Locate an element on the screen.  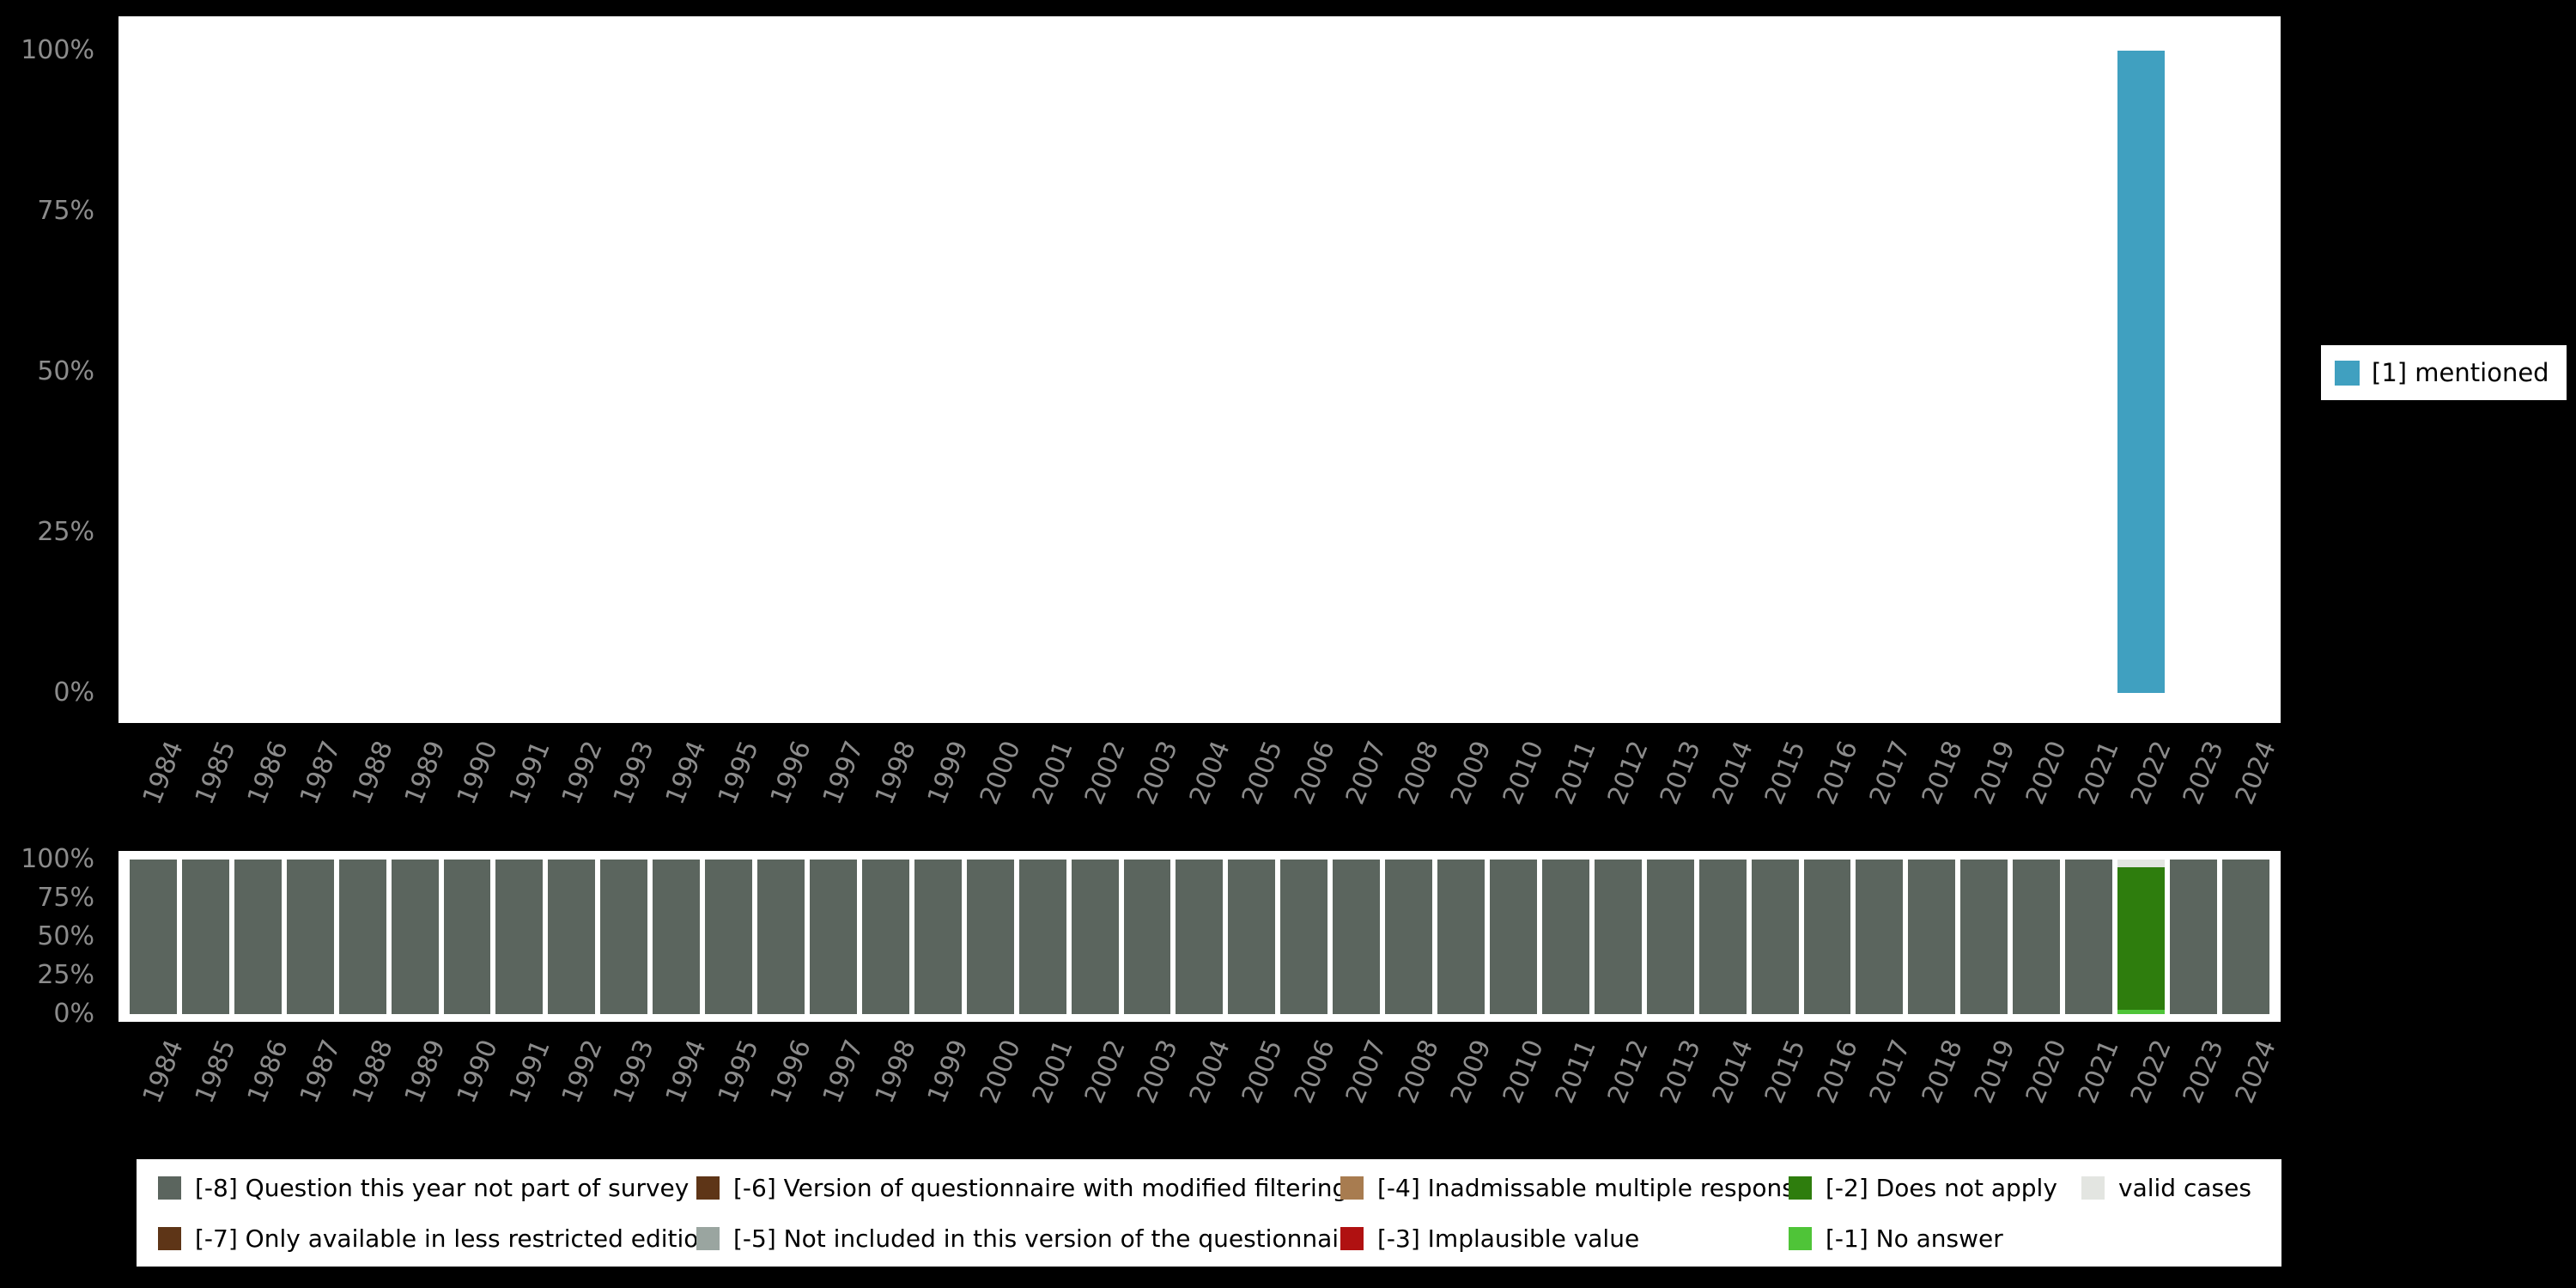
x-axis-year-label: 2014 is located at coordinates (1733, 773).